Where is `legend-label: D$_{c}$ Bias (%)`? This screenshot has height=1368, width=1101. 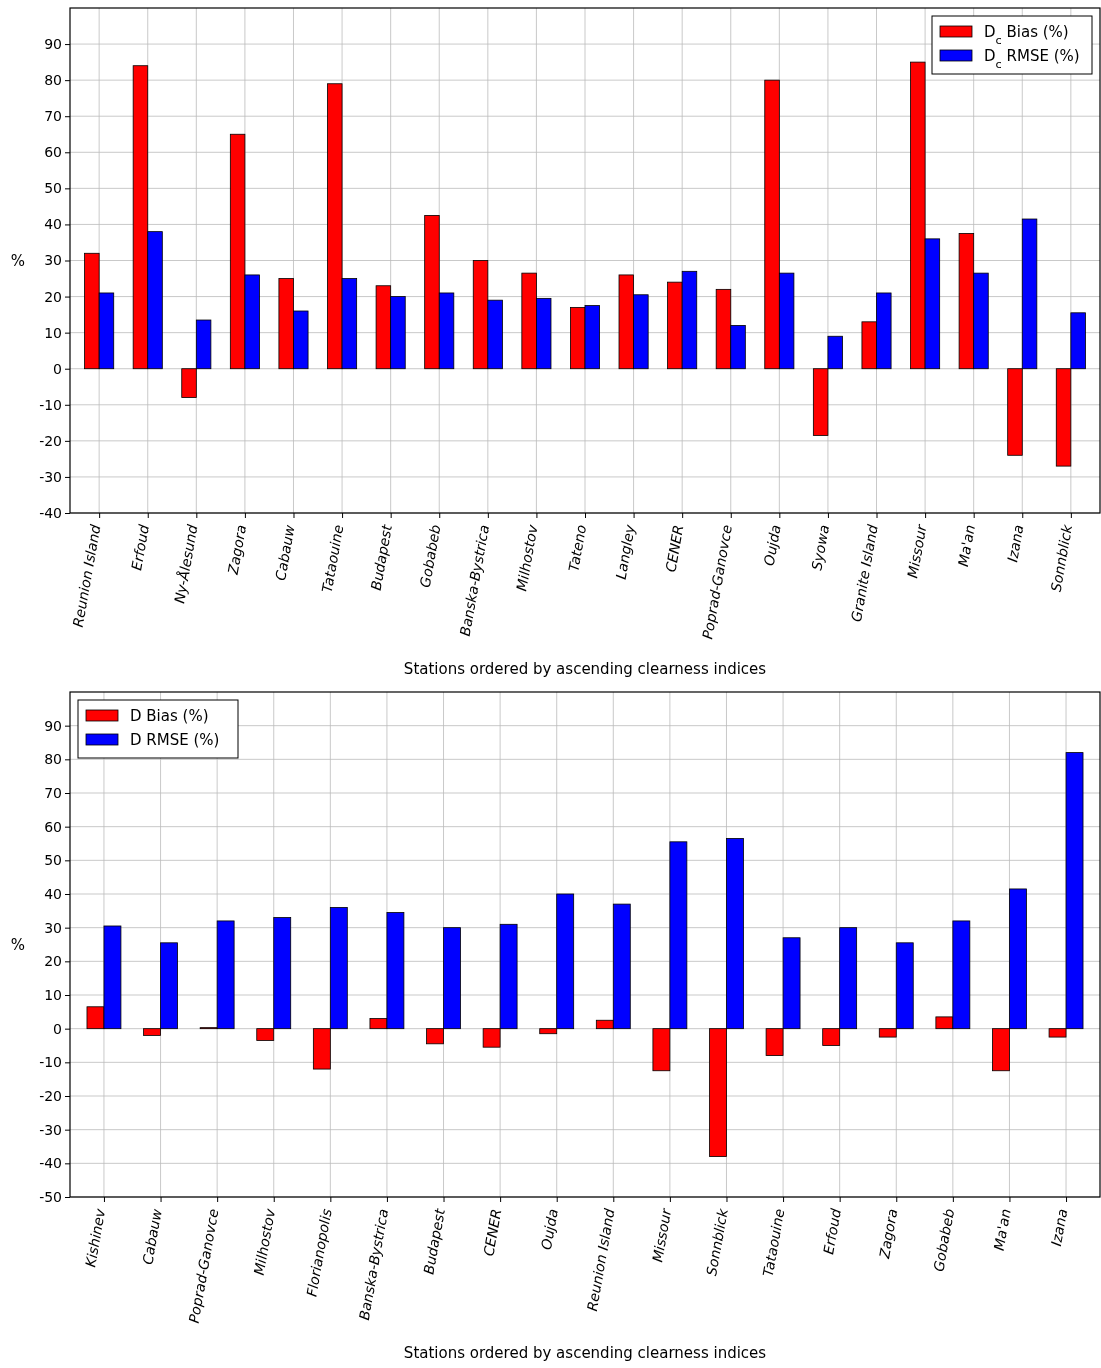 legend-label: D$_{c}$ Bias (%) is located at coordinates (1026, 35).